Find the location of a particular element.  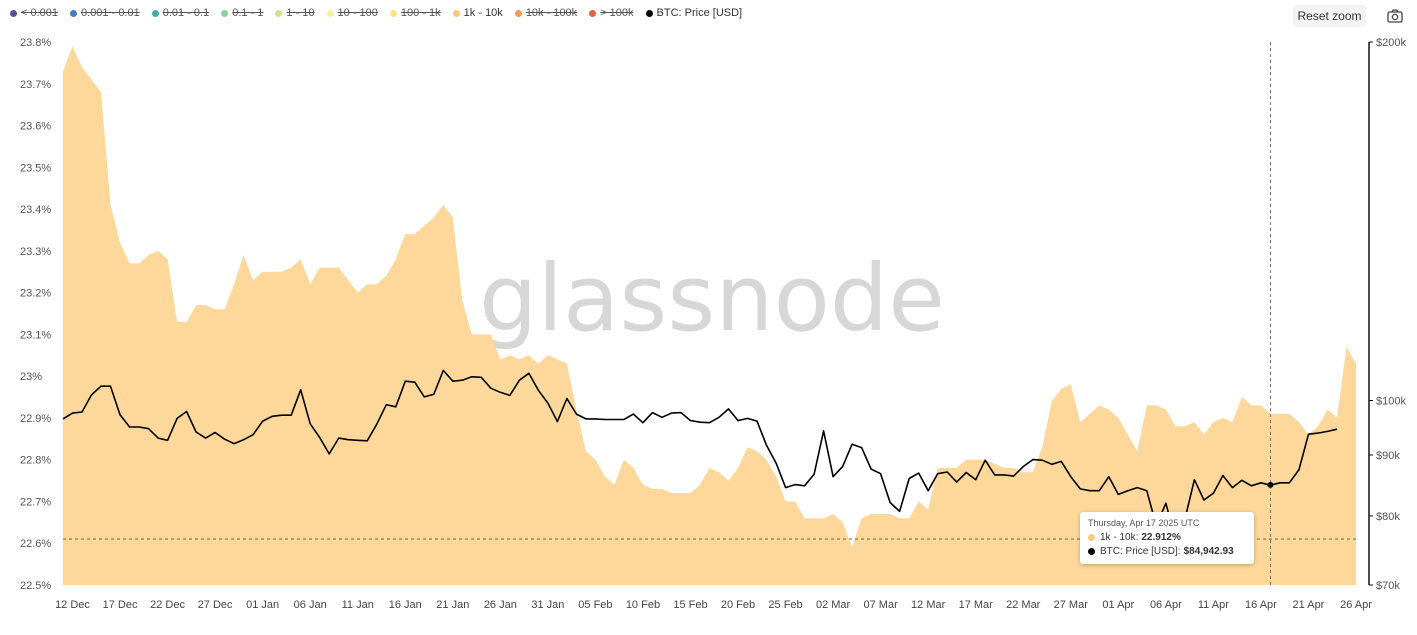

legend-item-10: BTC: Price [USD] is located at coordinates (694, 13).